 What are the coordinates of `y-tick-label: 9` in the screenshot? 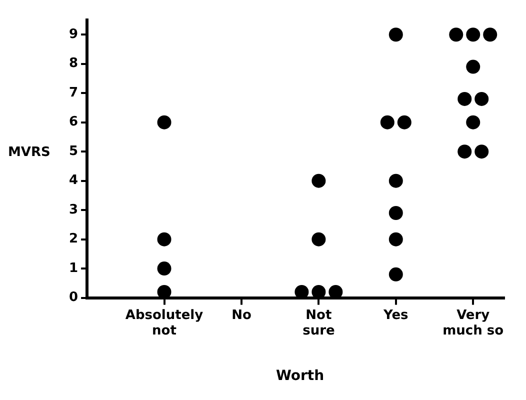 It's located at (73, 34).